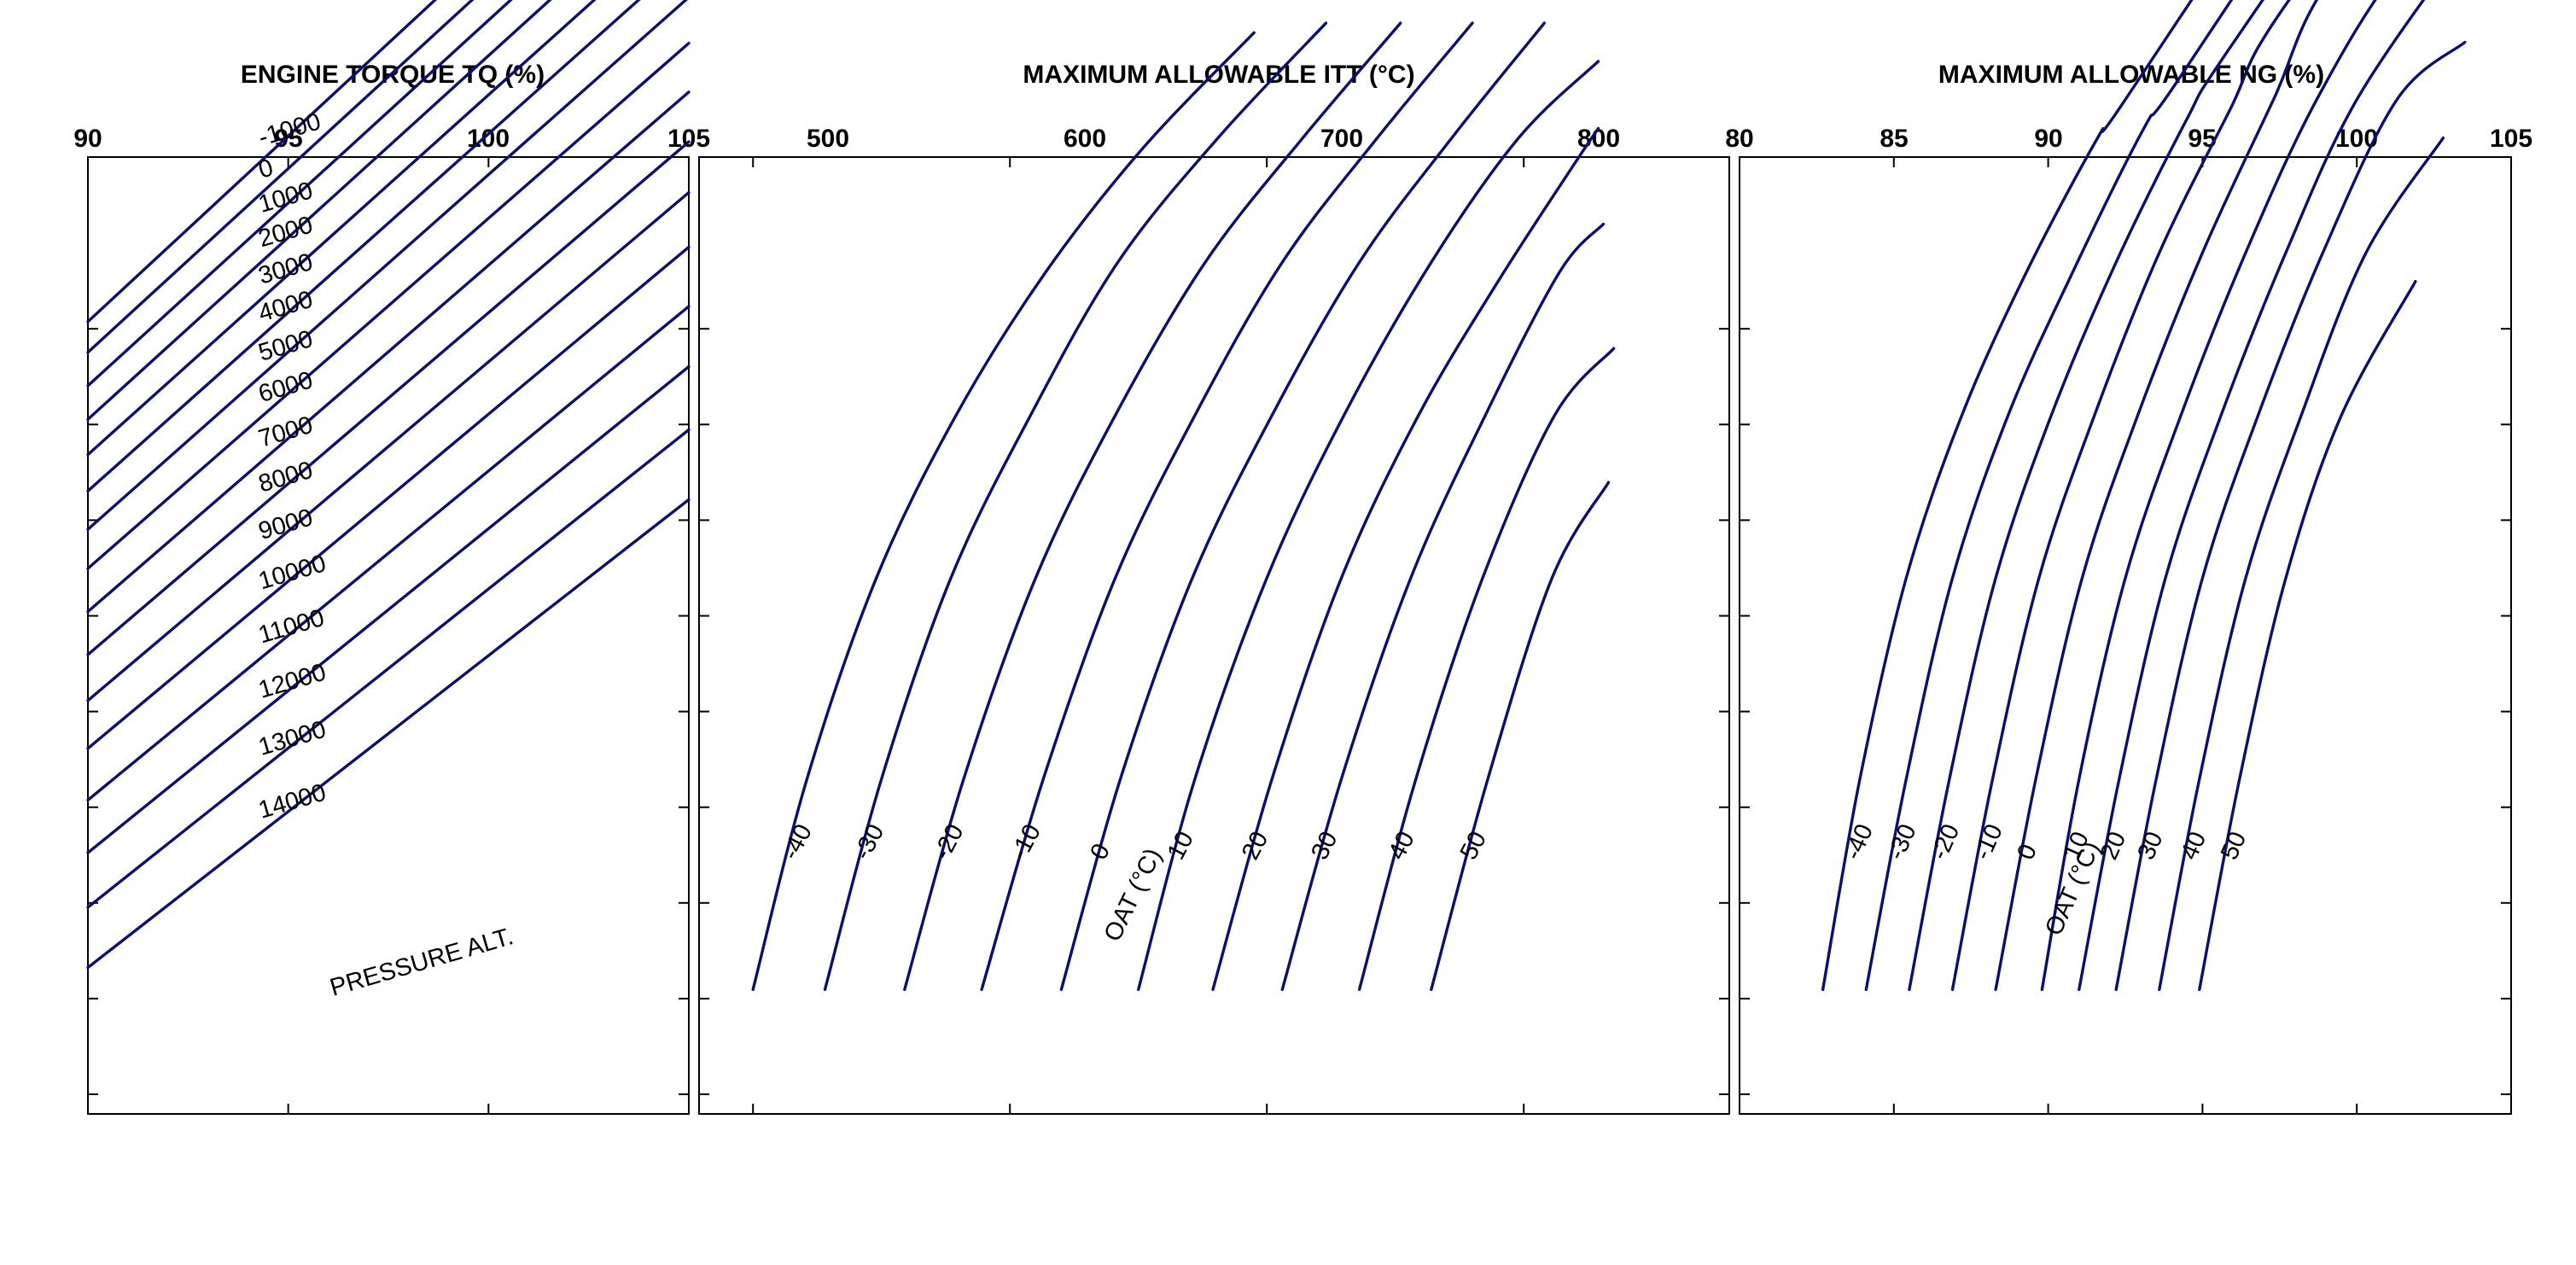 The width and height of the screenshot is (2576, 1265). I want to click on torque-tick-label: 105, so click(688, 139).